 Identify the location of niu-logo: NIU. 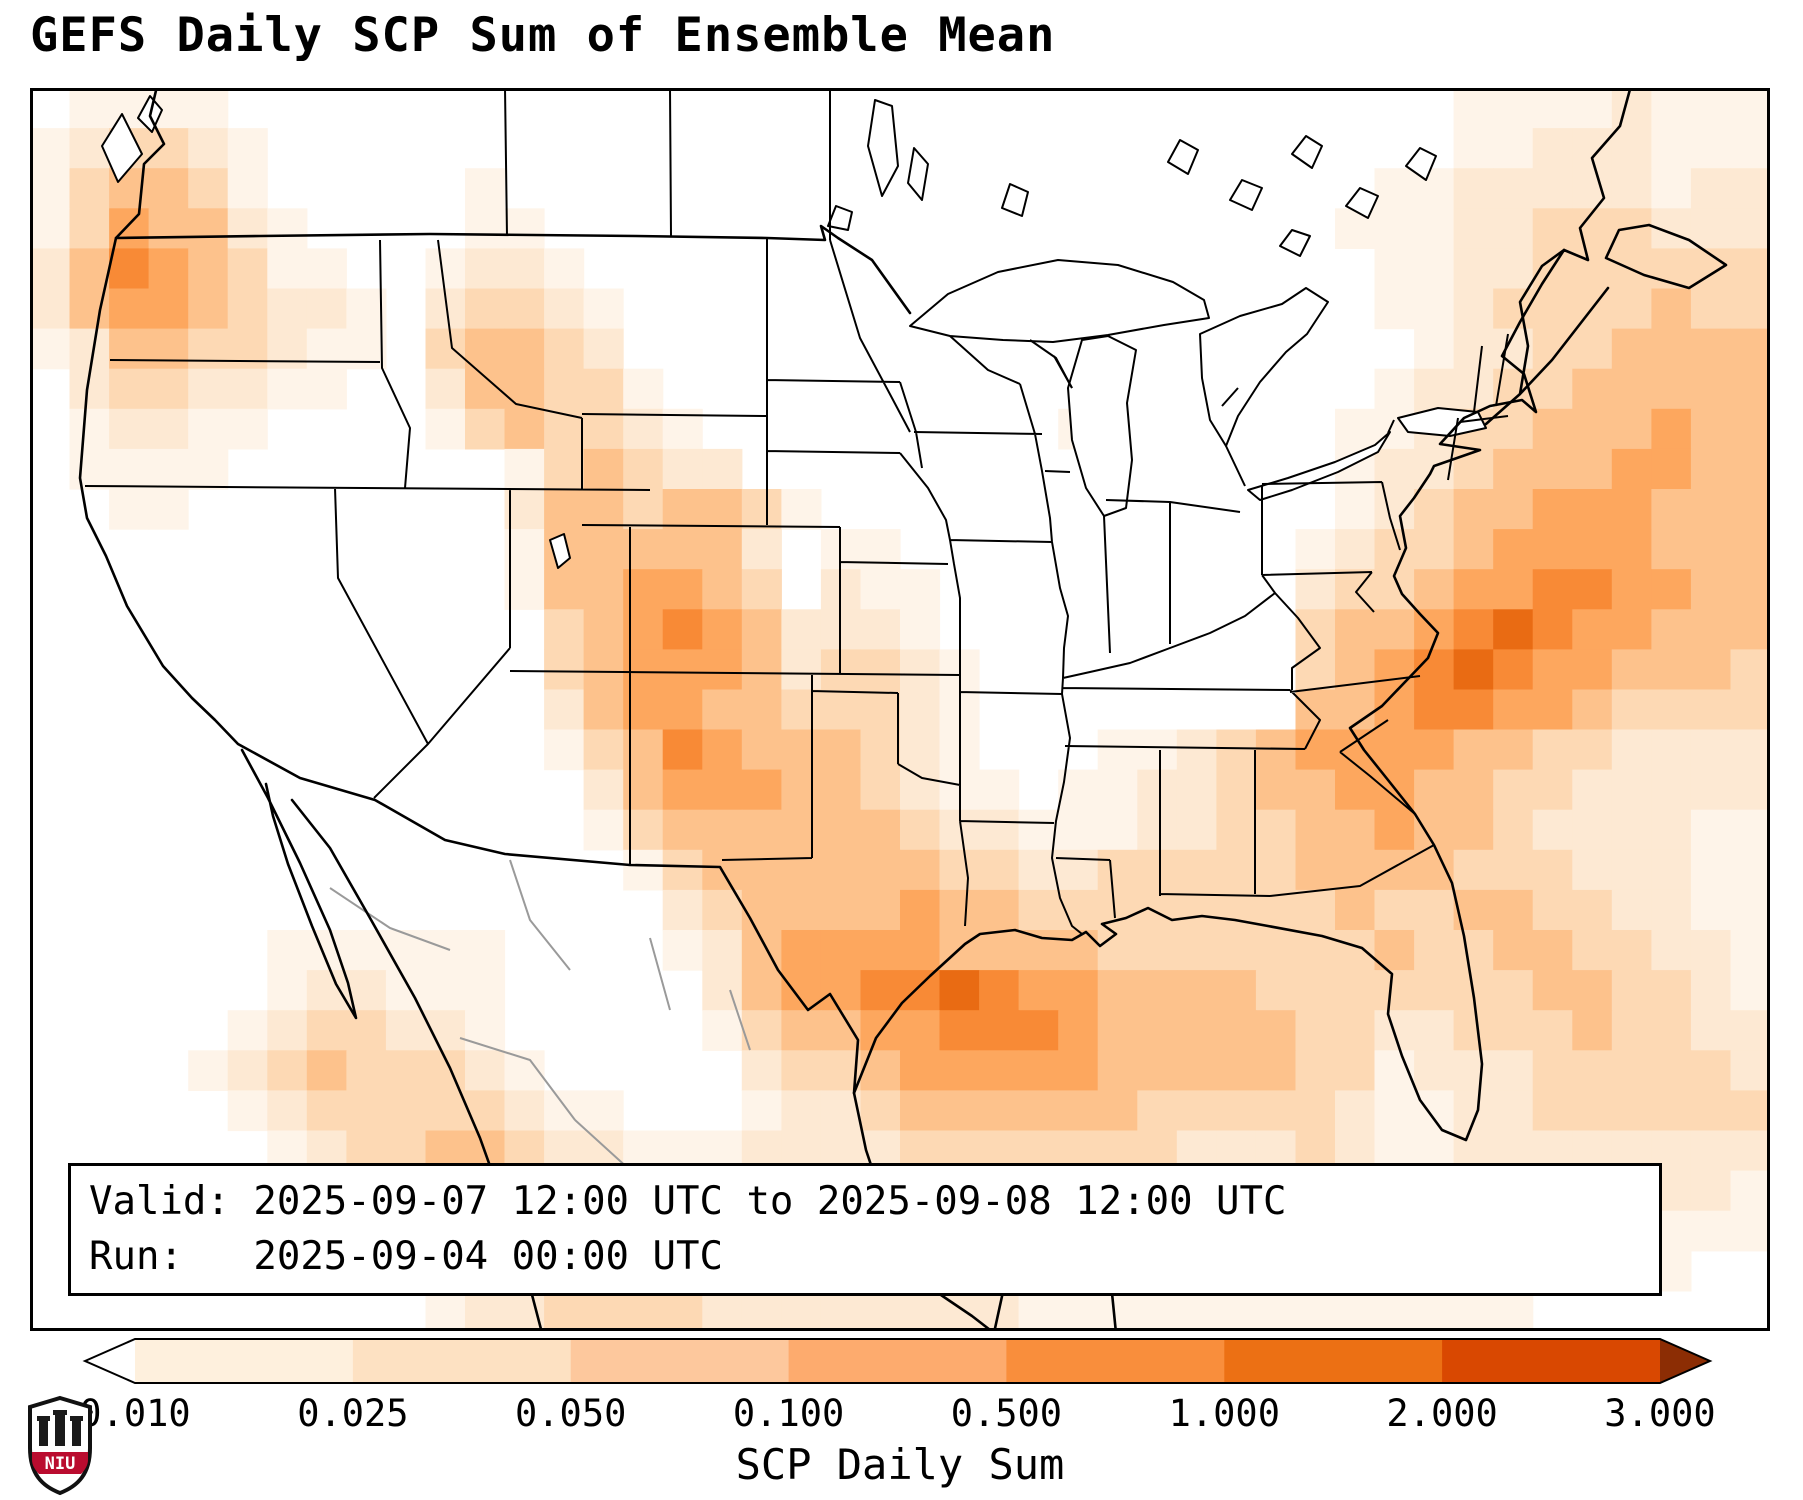
(60, 1445).